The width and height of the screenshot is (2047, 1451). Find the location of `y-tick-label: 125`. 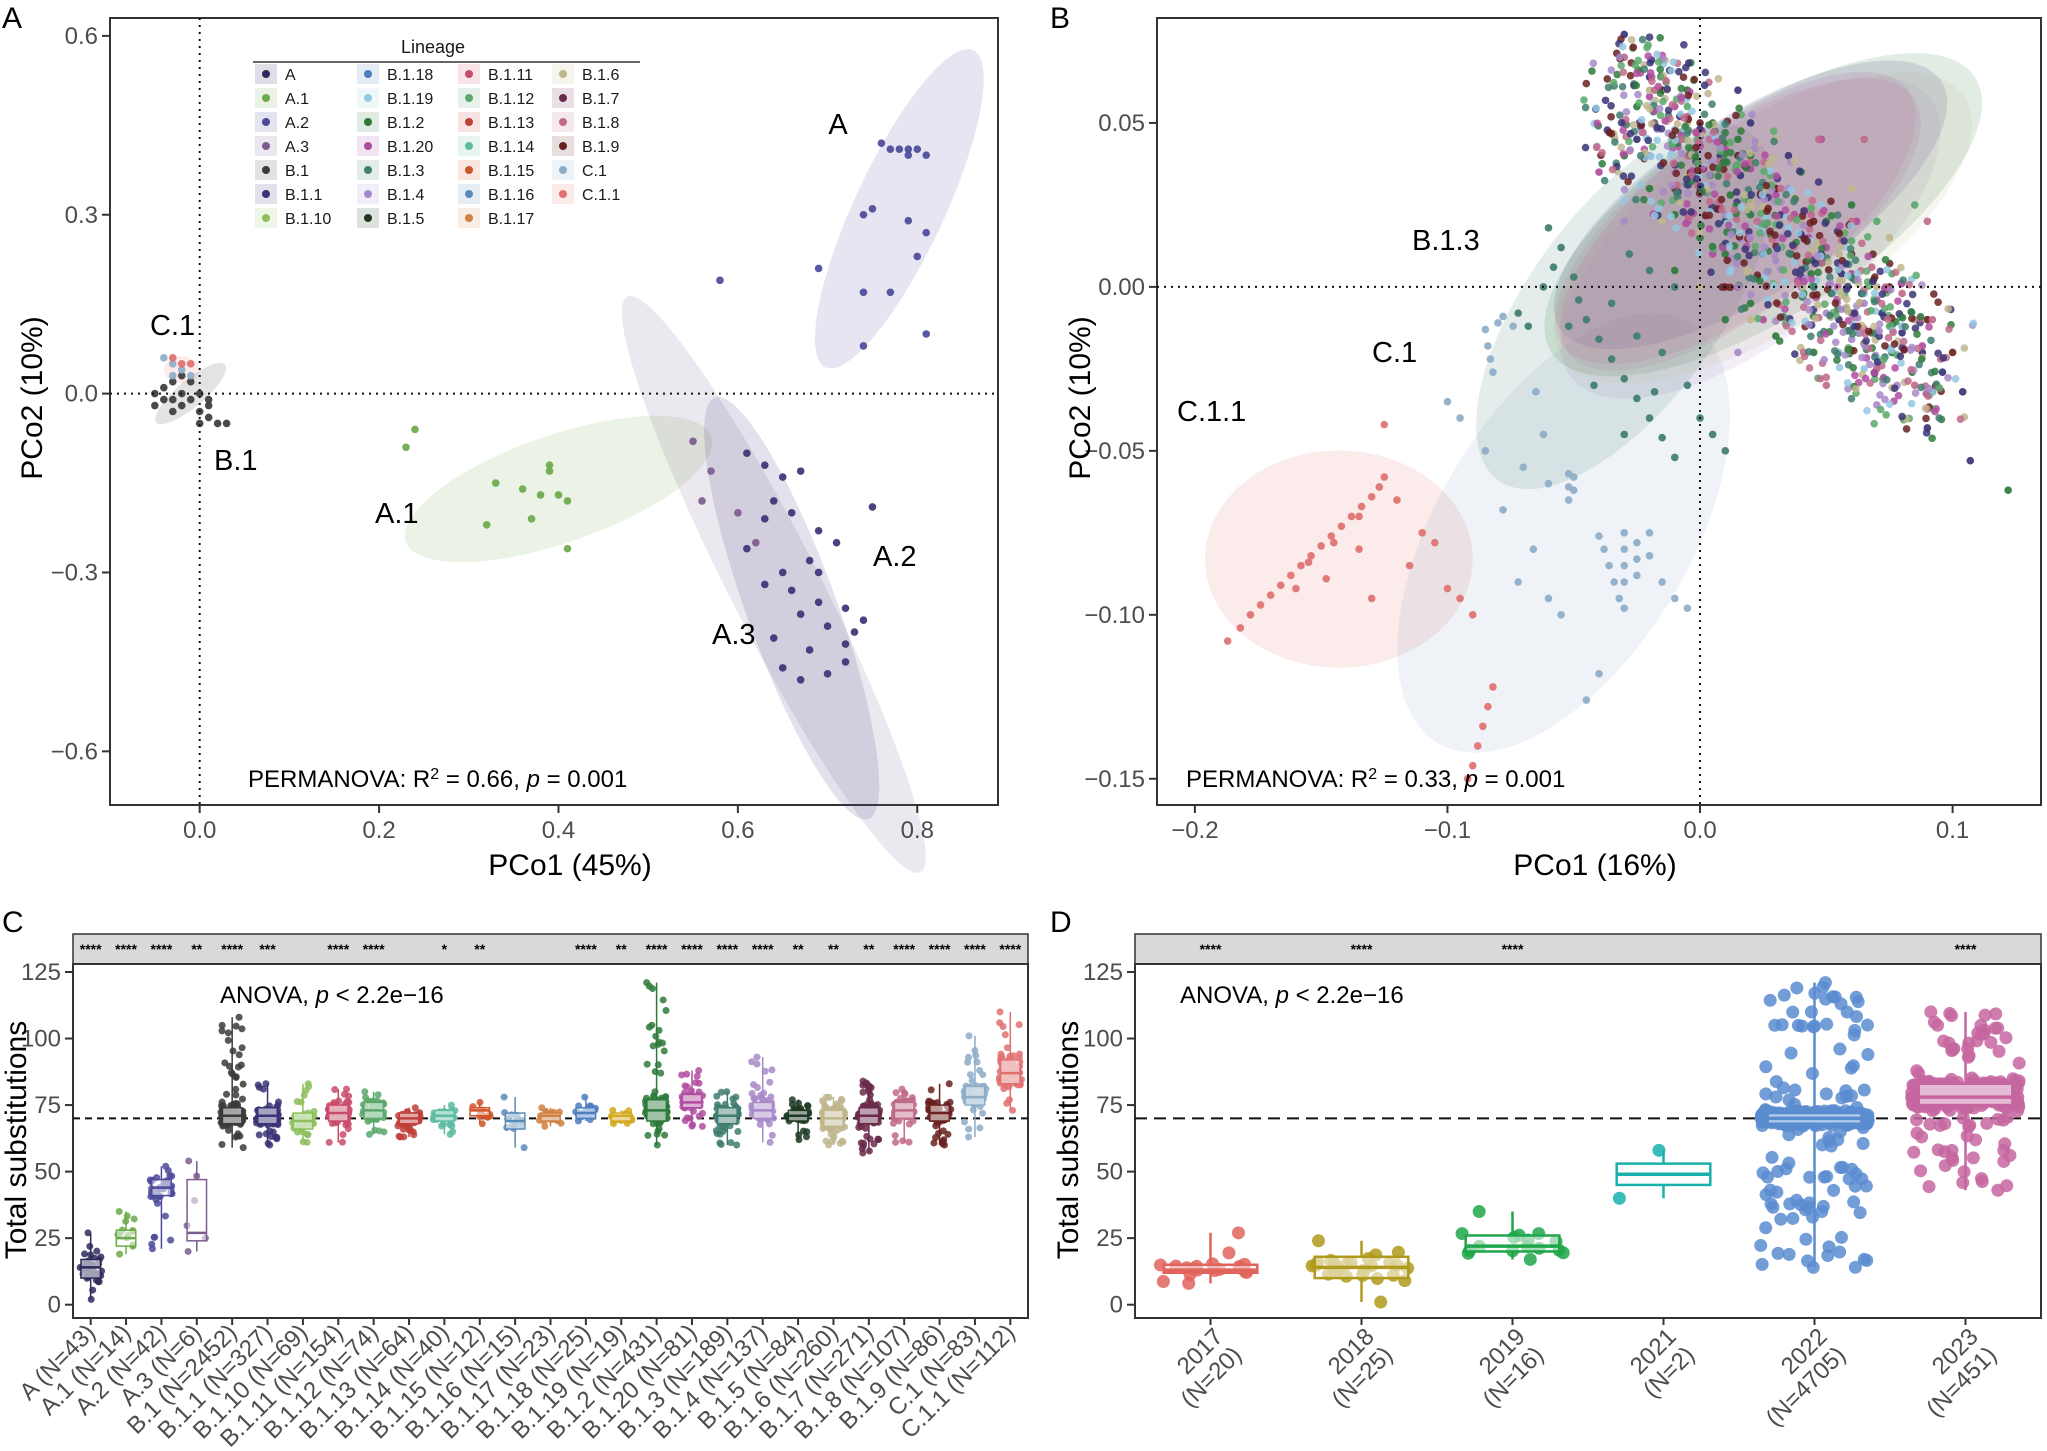

y-tick-label: 125 is located at coordinates (1103, 972).